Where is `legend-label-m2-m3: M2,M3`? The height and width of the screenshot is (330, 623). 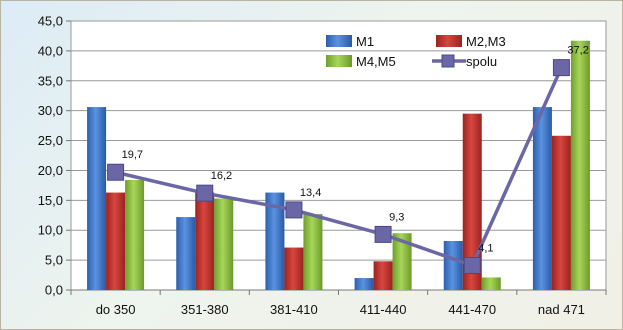 legend-label-m2-m3: M2,M3 is located at coordinates (486, 41).